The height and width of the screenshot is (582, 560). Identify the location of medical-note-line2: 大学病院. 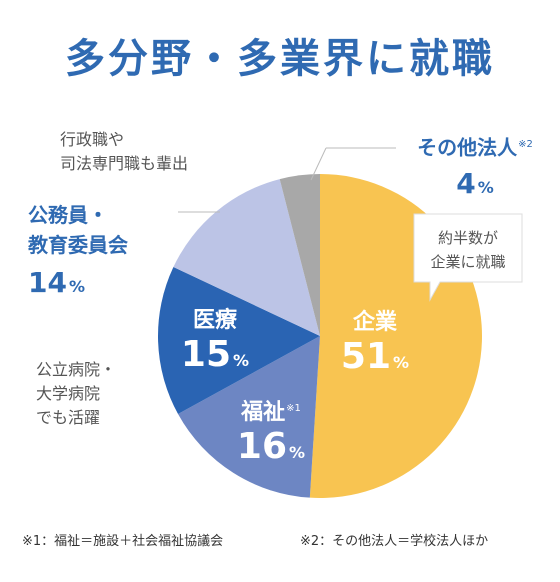
(68, 393).